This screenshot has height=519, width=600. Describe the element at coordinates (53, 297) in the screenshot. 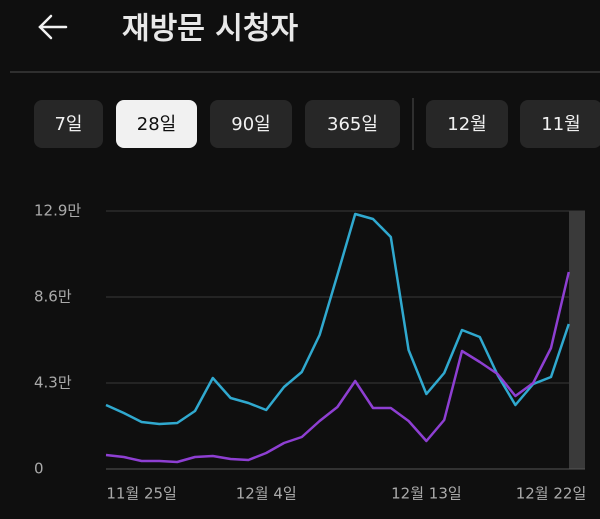

I see `y-tick-label: 8.6만` at that location.